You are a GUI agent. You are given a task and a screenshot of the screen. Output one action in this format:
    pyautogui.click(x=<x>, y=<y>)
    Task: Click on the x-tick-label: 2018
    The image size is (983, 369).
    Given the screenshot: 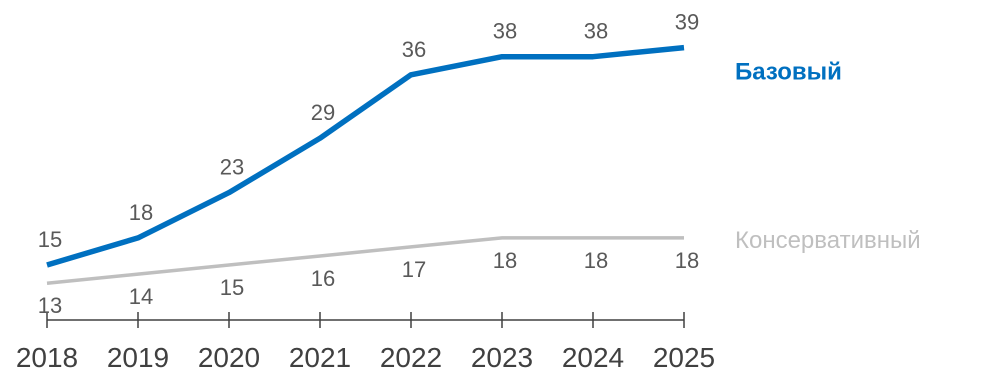 What is the action you would take?
    pyautogui.click(x=47, y=355)
    